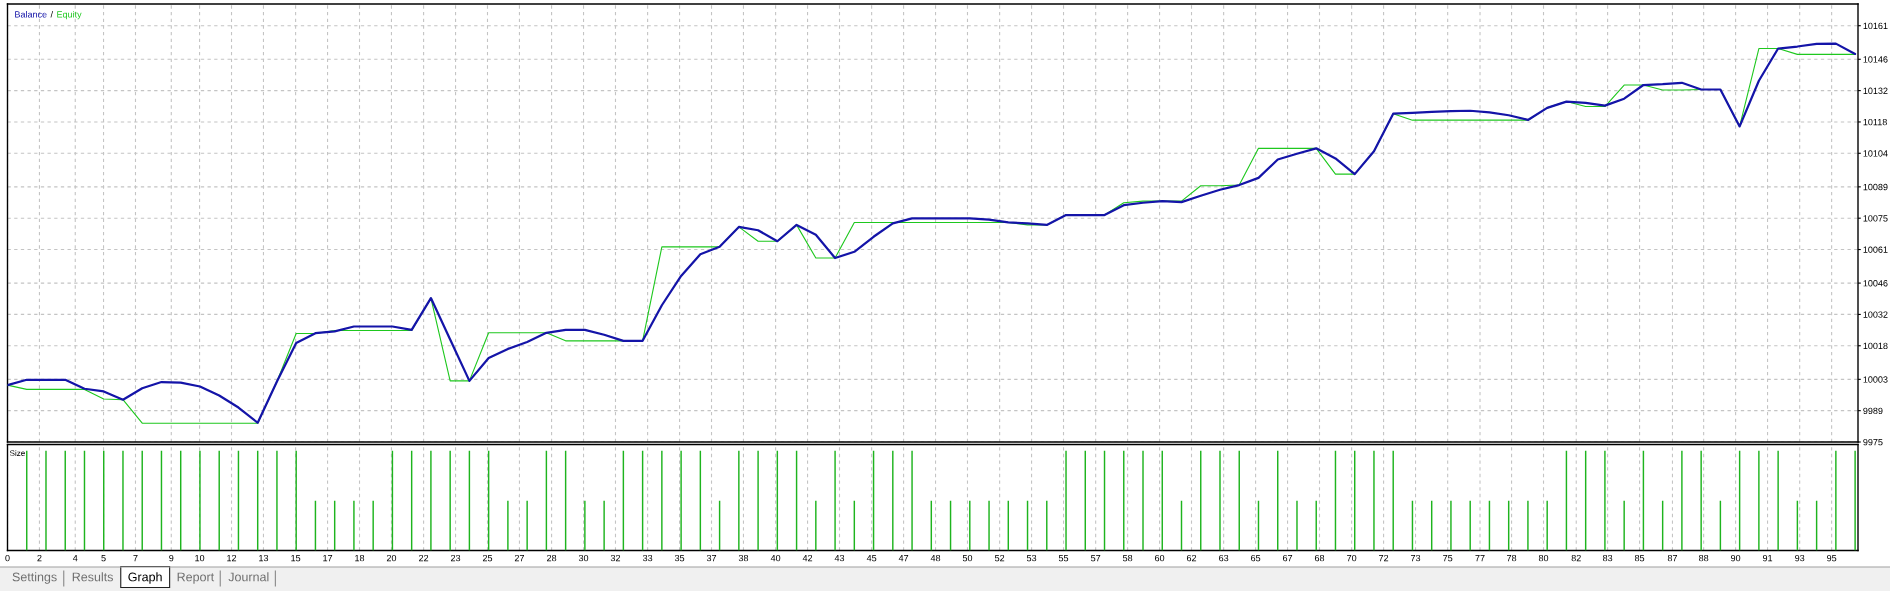 The height and width of the screenshot is (591, 1890). What do you see at coordinates (1448, 558) in the screenshot?
I see `x-tick-label: 75` at bounding box center [1448, 558].